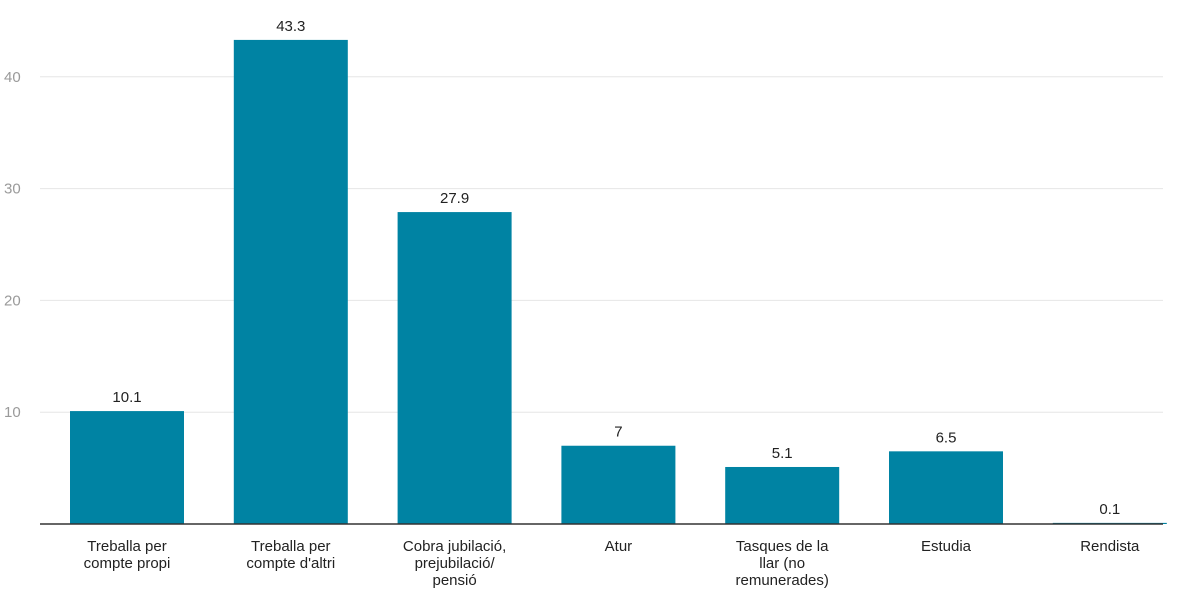  Describe the element at coordinates (12, 245) in the screenshot. I see `y-axis-tick-labels: 10 20 30 40` at that location.